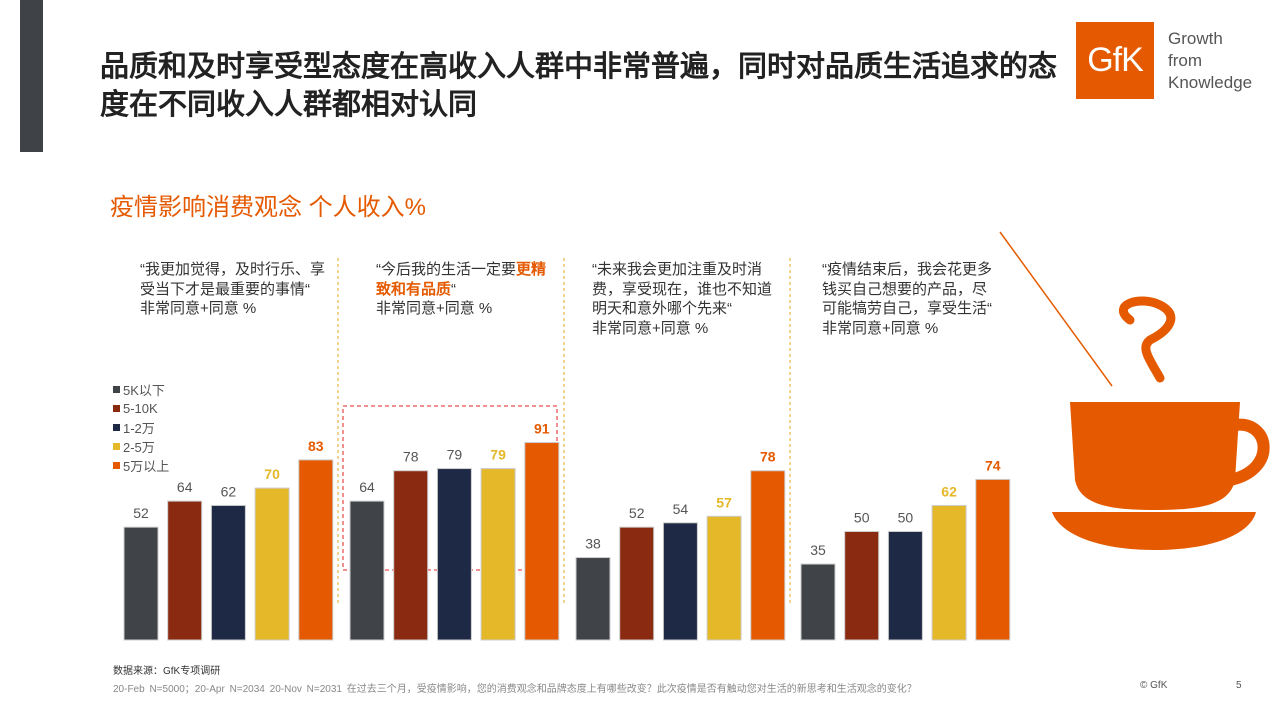 The height and width of the screenshot is (719, 1279). What do you see at coordinates (681, 509) in the screenshot?
I see `data-label: 54` at bounding box center [681, 509].